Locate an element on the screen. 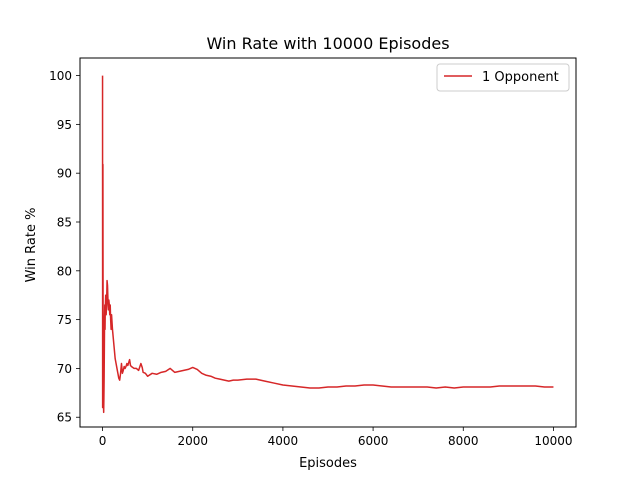 The image size is (640, 484). chart-title: Win Rate with 10000 Episodes is located at coordinates (327, 43).